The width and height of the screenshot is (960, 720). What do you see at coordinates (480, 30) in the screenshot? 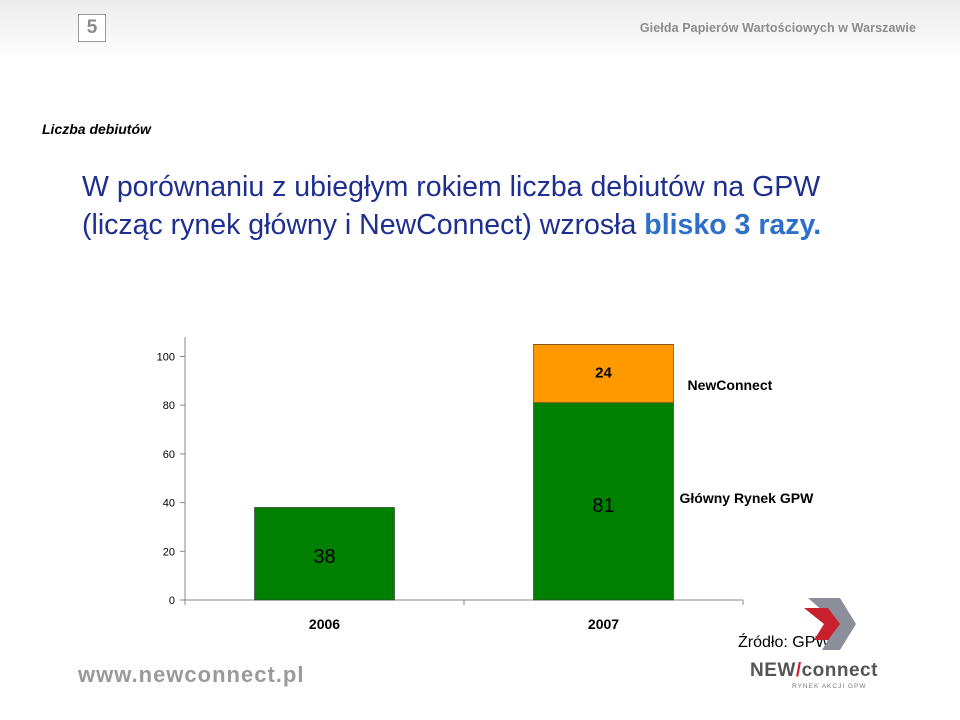
I see `header-bar` at bounding box center [480, 30].